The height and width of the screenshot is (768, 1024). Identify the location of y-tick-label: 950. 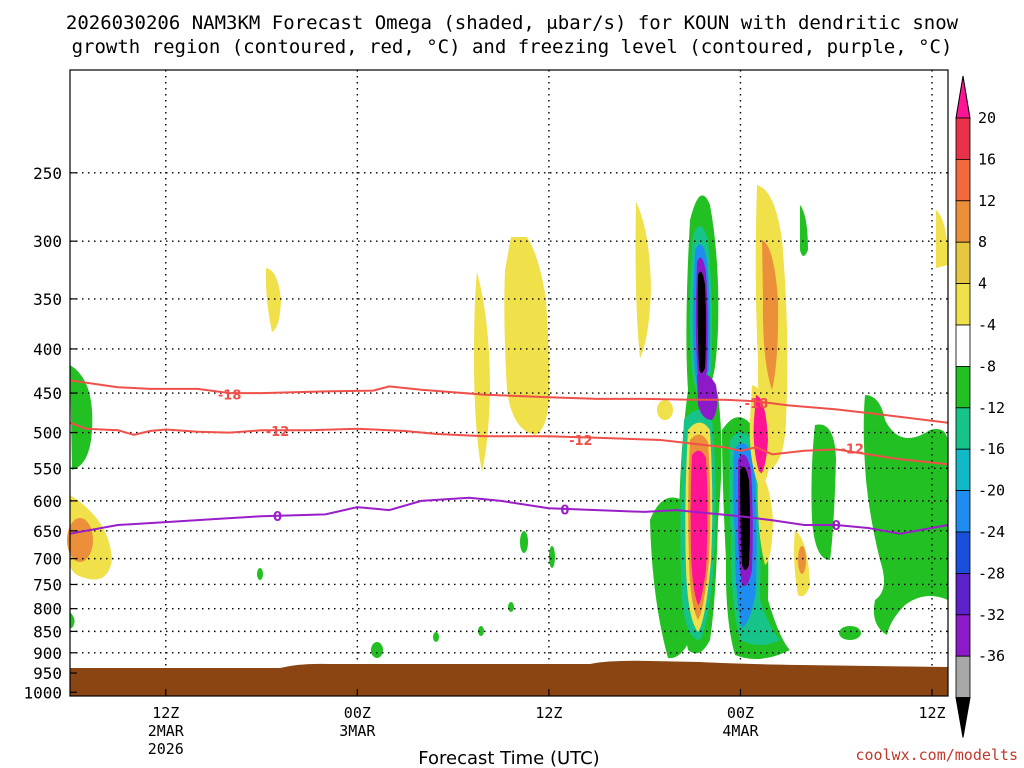
(47, 673).